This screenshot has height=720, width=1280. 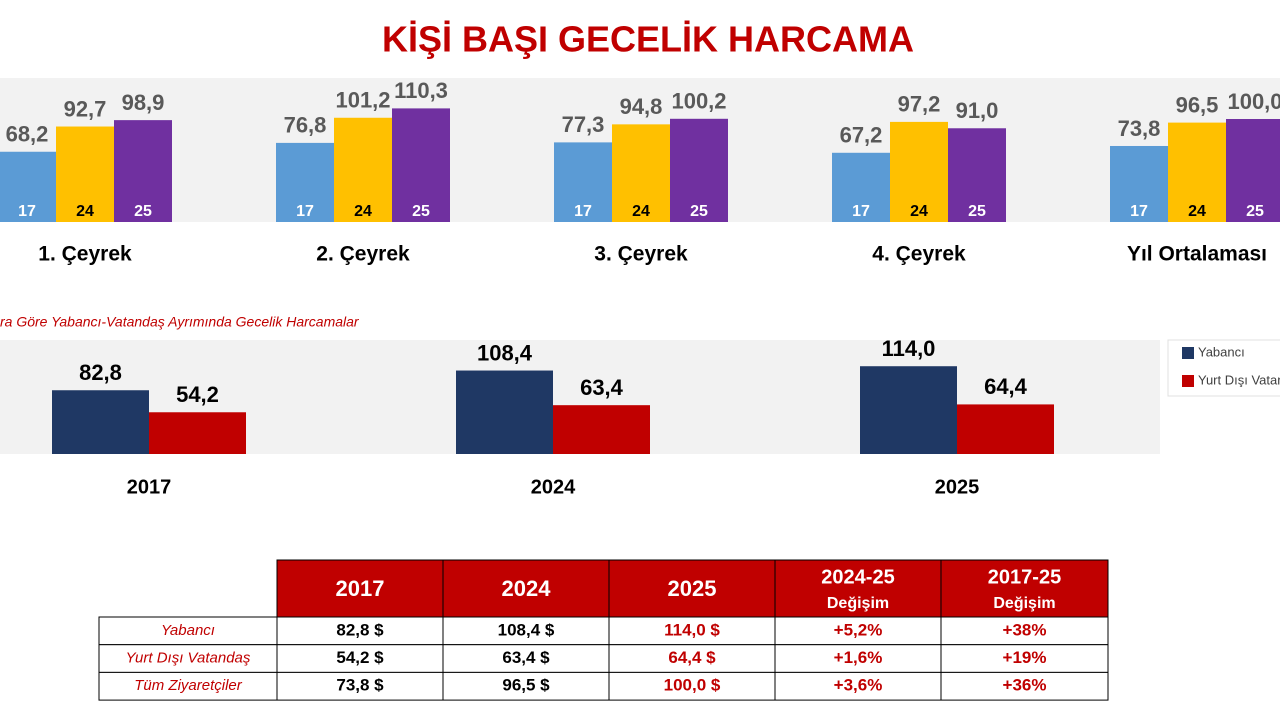 What do you see at coordinates (527, 588) in the screenshot?
I see `column-header: 2024` at bounding box center [527, 588].